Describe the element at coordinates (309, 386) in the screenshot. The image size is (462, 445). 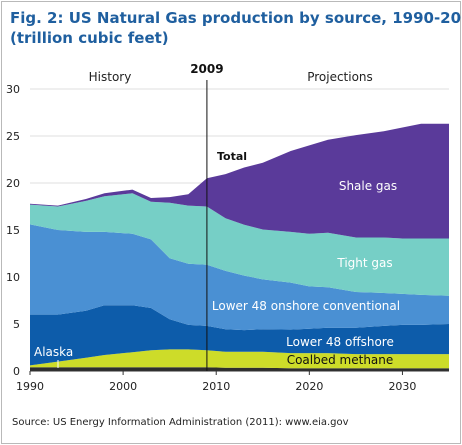
I see `x-tick-label: 2020` at that location.